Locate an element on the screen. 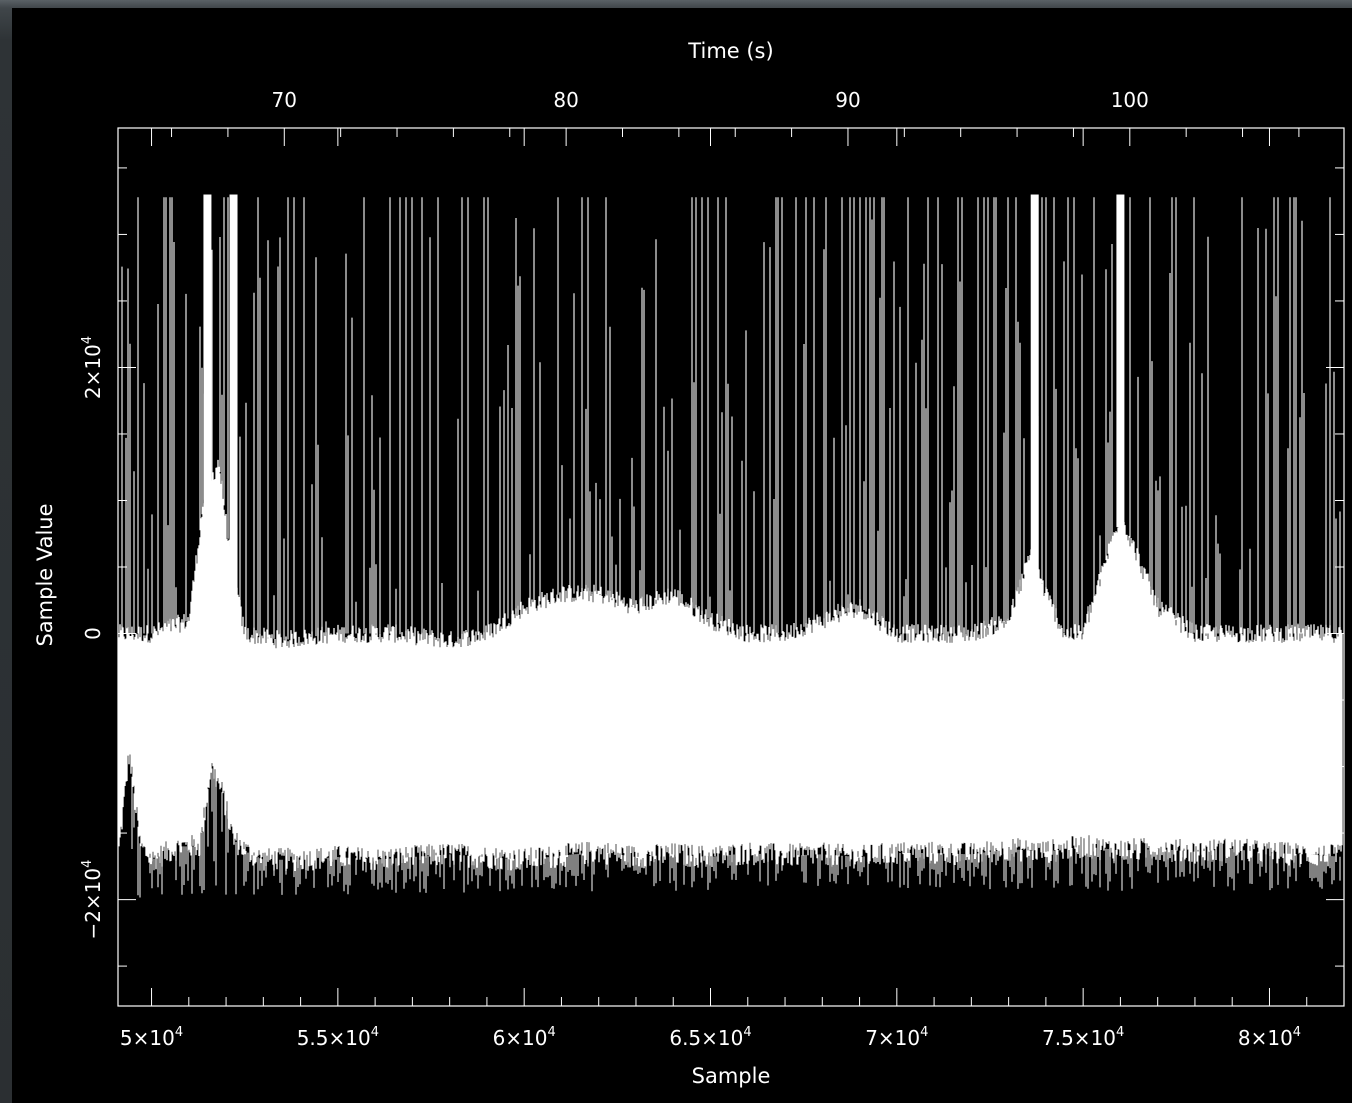  x2-tick-label: 90 is located at coordinates (847, 100).